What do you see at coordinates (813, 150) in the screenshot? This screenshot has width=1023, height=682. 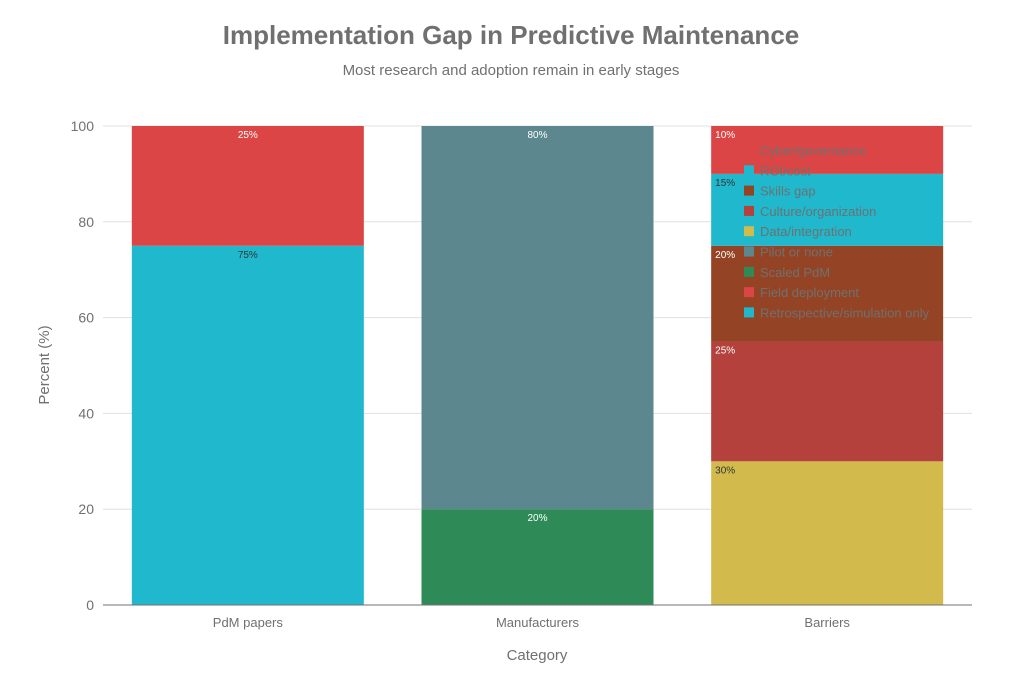 I see `legend-label: Cyber/governance` at bounding box center [813, 150].